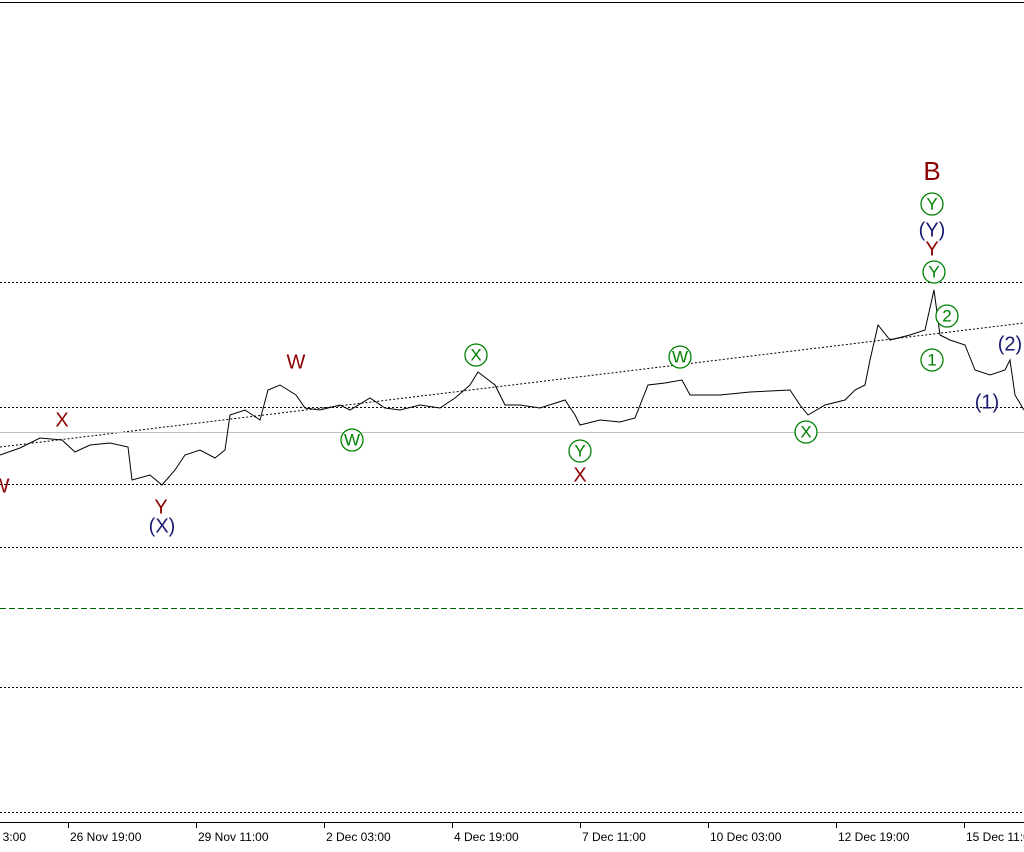 The height and width of the screenshot is (852, 1024). What do you see at coordinates (932, 230) in the screenshot?
I see `wave-label: (Y)` at bounding box center [932, 230].